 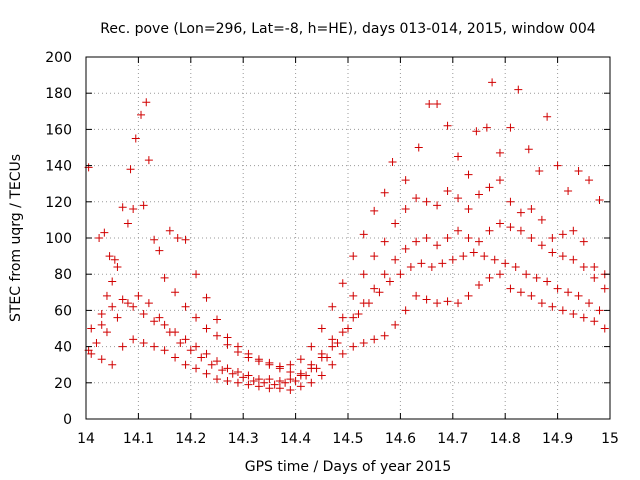 I want to click on y-tick-label: 120, so click(x=58, y=203).